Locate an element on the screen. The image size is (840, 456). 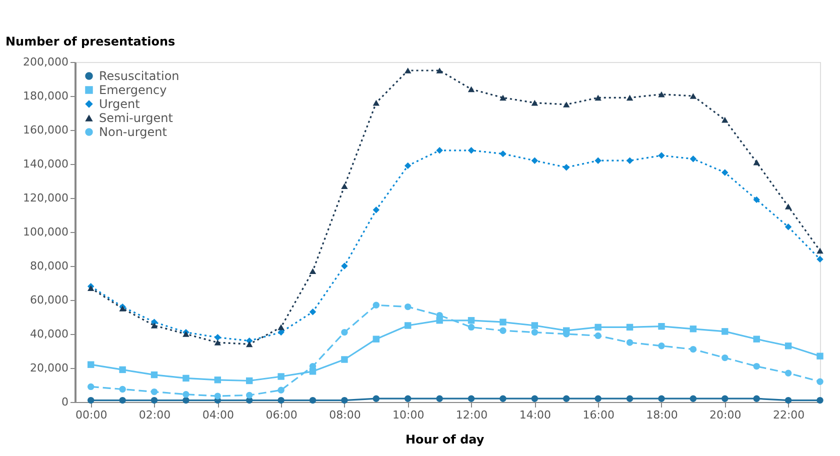
y-tick-label: 120,000 is located at coordinates (45, 198).